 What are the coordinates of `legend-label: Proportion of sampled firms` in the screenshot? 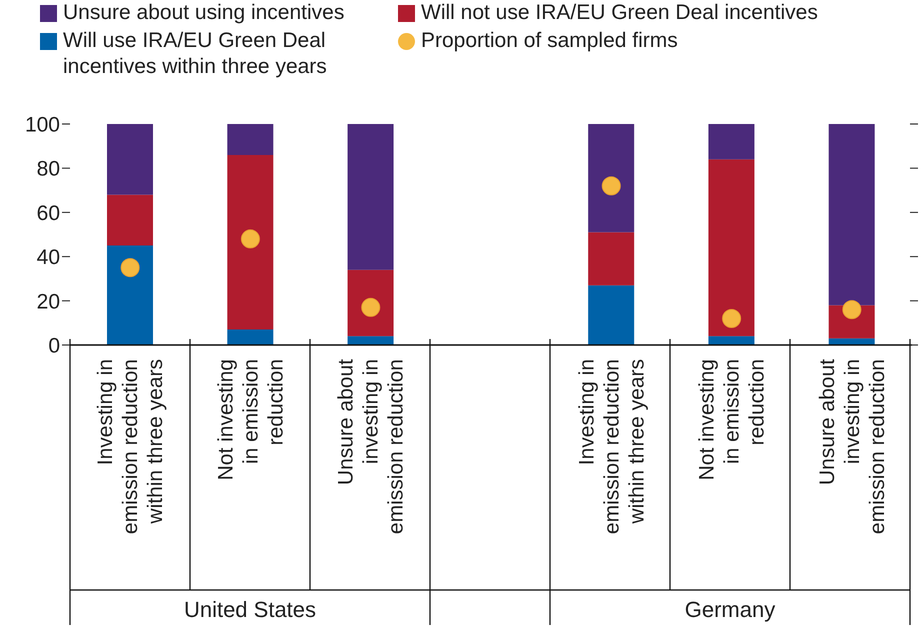 It's located at (549, 41).